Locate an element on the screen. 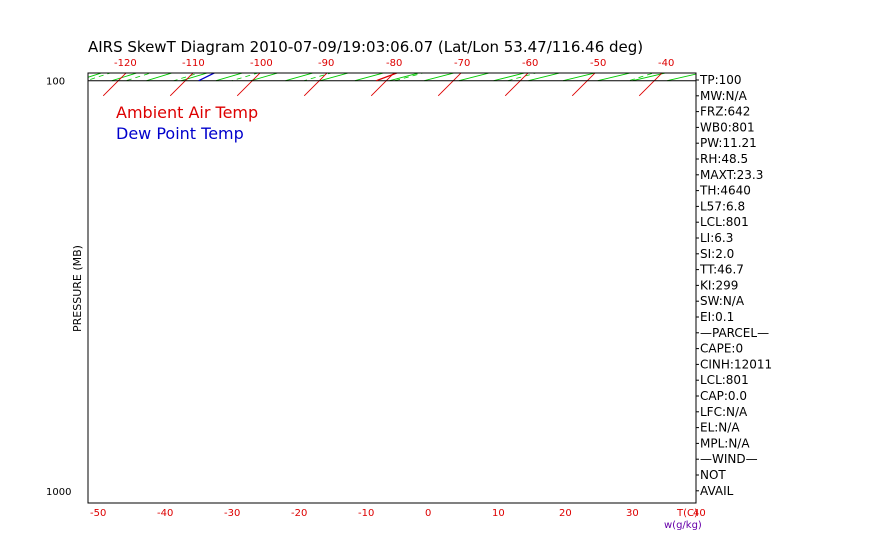 The width and height of the screenshot is (870, 560). top-temperature-tick-labels: -120 -110 -100 -90 -80 -70 -60 -50 -40 is located at coordinates (394, 63).